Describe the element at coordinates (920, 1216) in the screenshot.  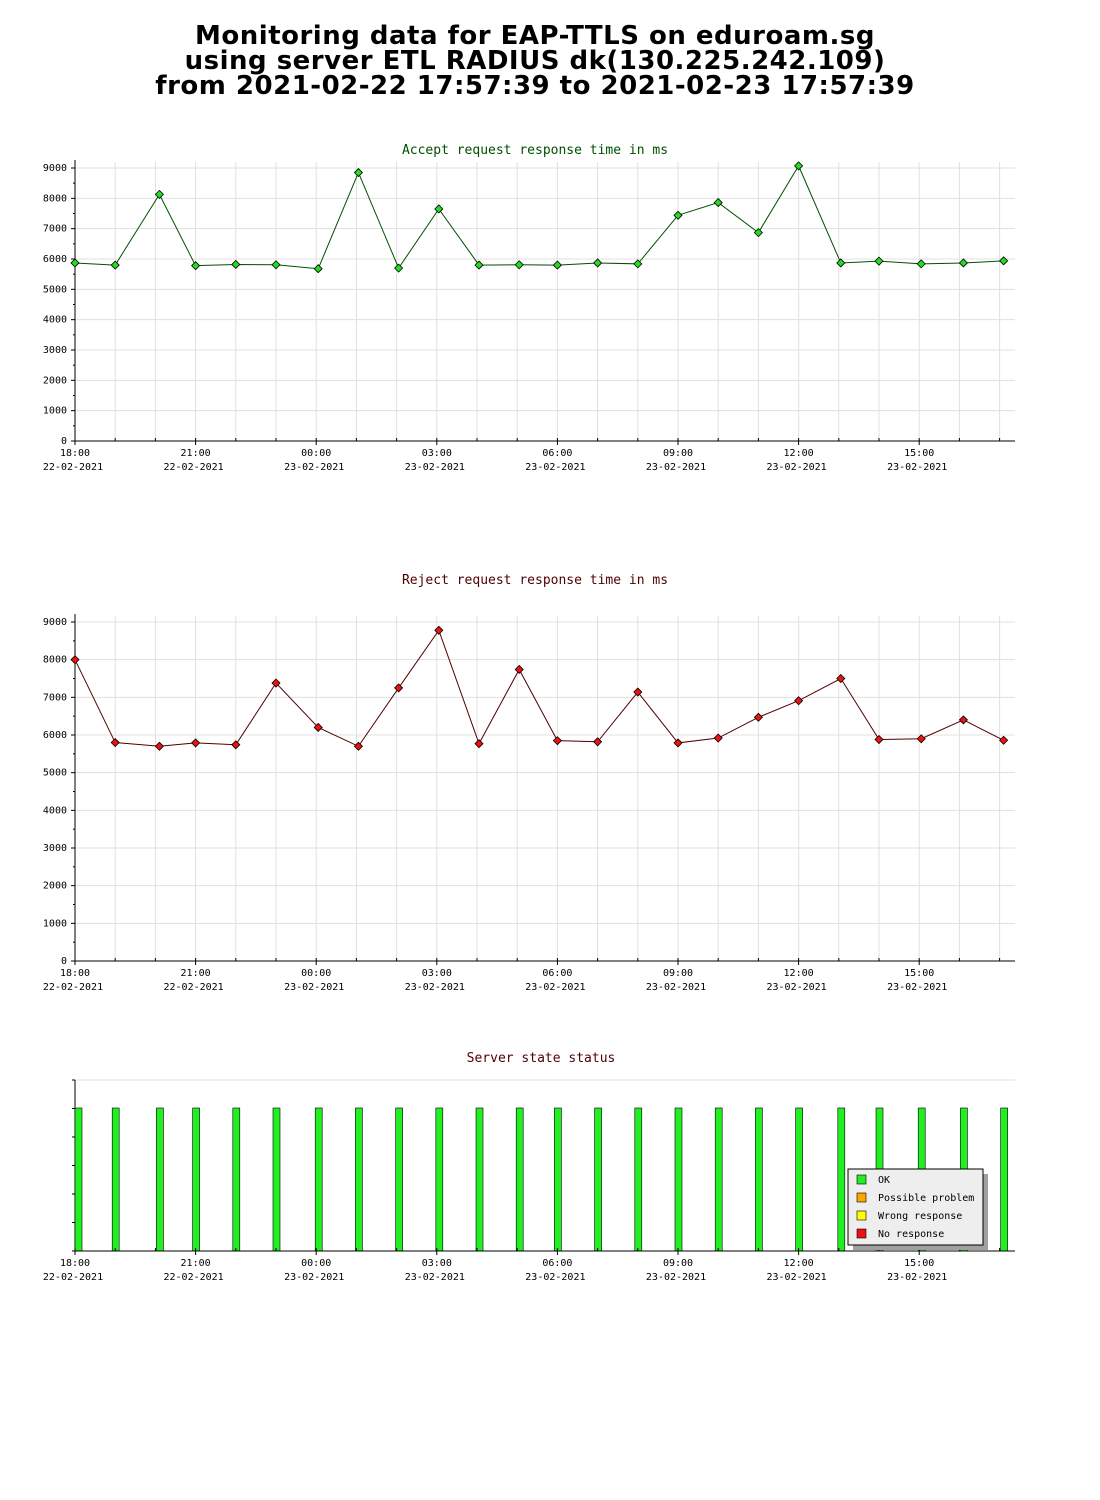
I see `legend-label: Wrong response` at that location.